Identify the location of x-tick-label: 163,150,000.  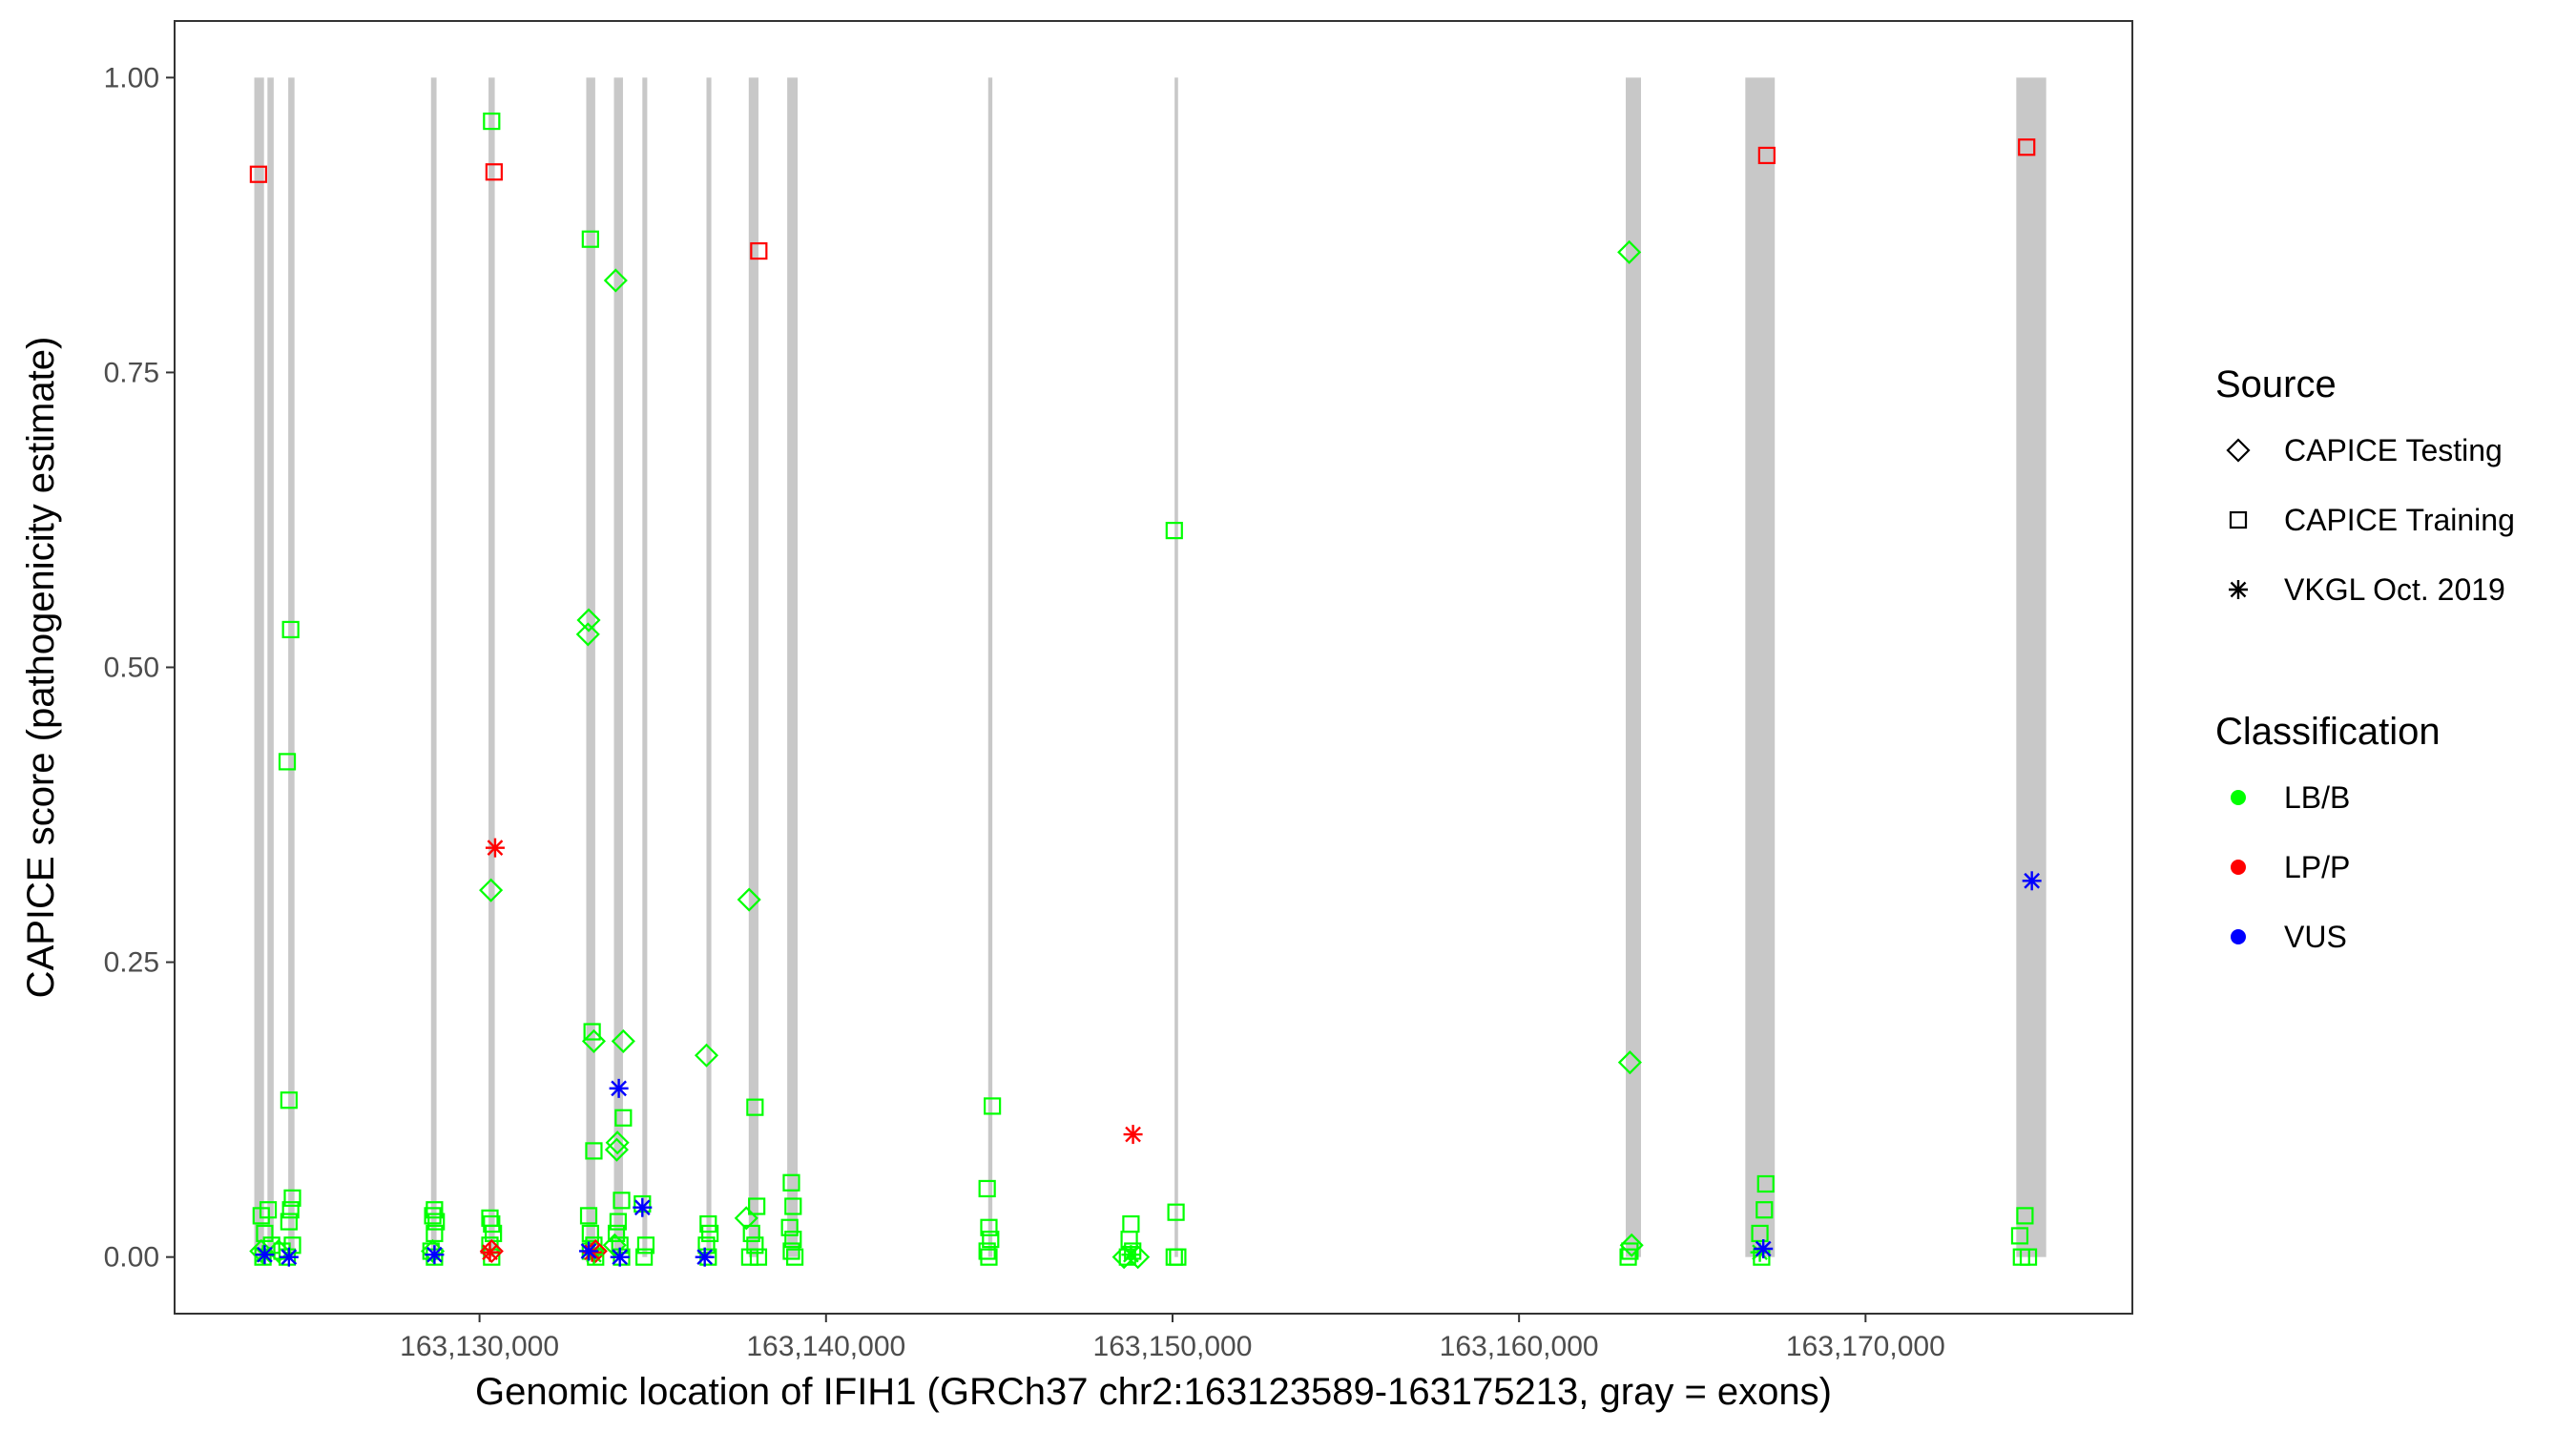
(1173, 1346).